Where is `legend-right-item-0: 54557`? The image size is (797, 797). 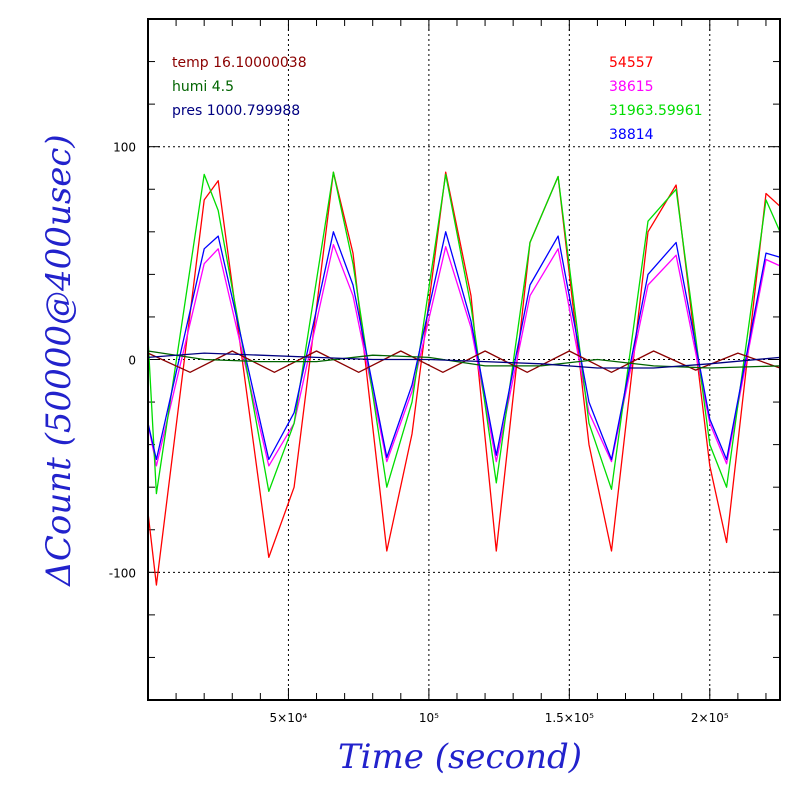
legend-right-item-0: 54557 is located at coordinates (631, 63).